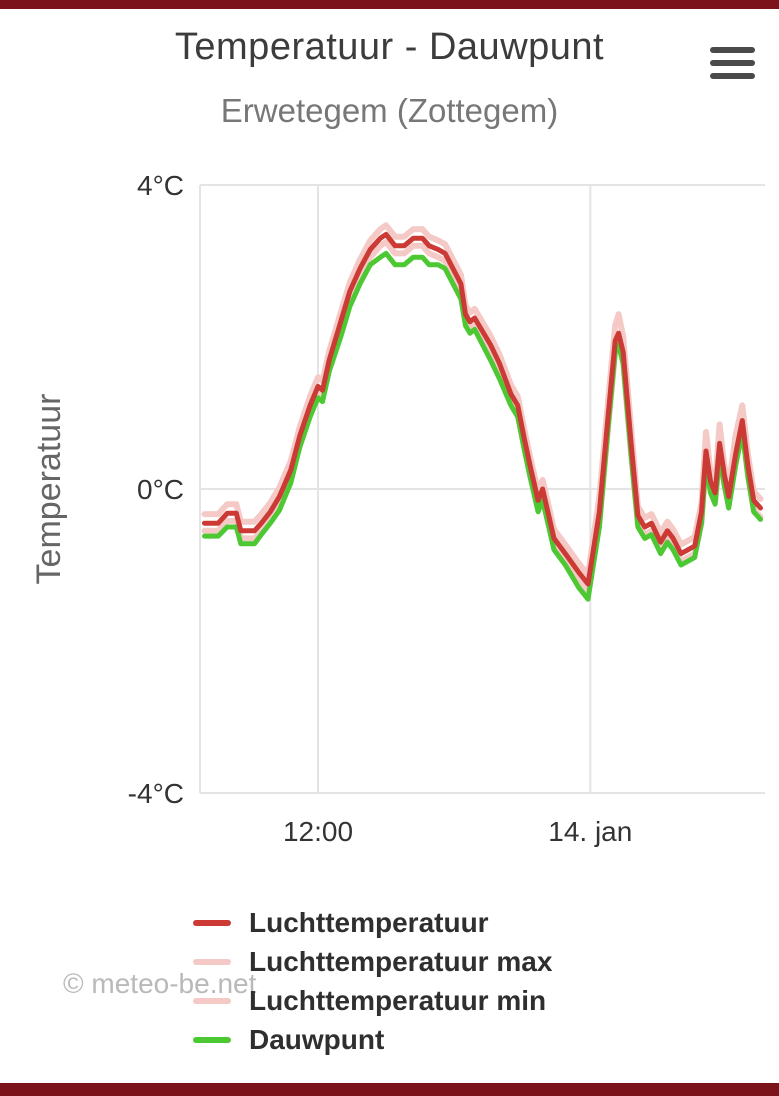 Image resolution: width=779 pixels, height=1096 pixels. What do you see at coordinates (389, 110) in the screenshot?
I see `page-subtitle: Erwetegem (Zottegem)` at bounding box center [389, 110].